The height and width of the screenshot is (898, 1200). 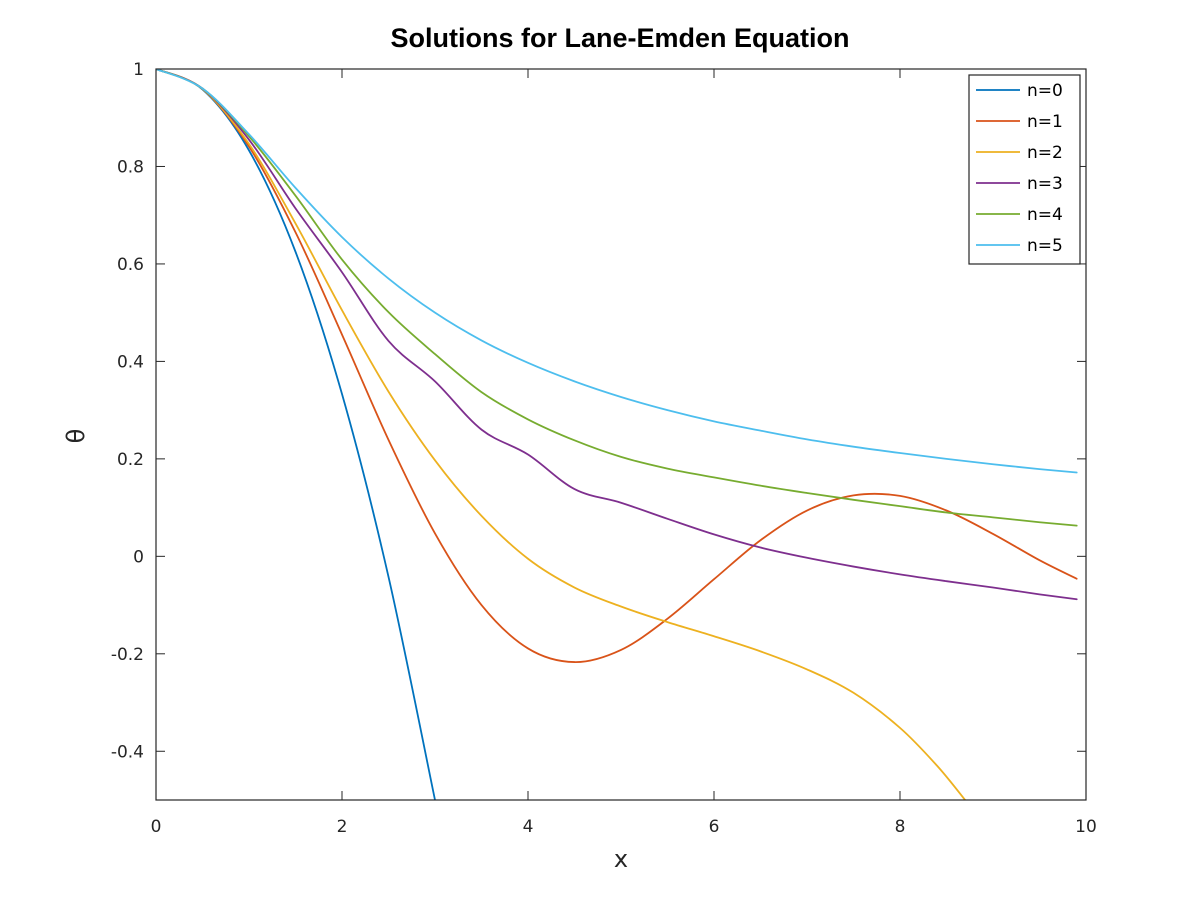 What do you see at coordinates (130, 362) in the screenshot?
I see `y-tick-label: 0.4` at bounding box center [130, 362].